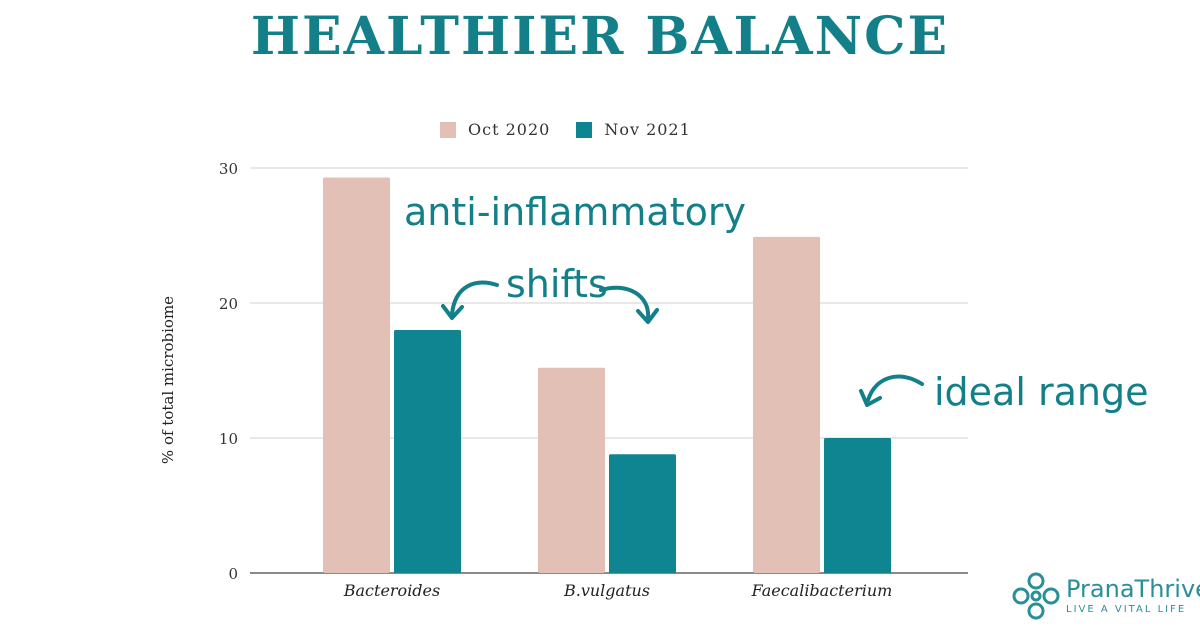 The width and height of the screenshot is (1200, 628). What do you see at coordinates (391, 590) in the screenshot?
I see `category-label: Bacteroides` at bounding box center [391, 590].